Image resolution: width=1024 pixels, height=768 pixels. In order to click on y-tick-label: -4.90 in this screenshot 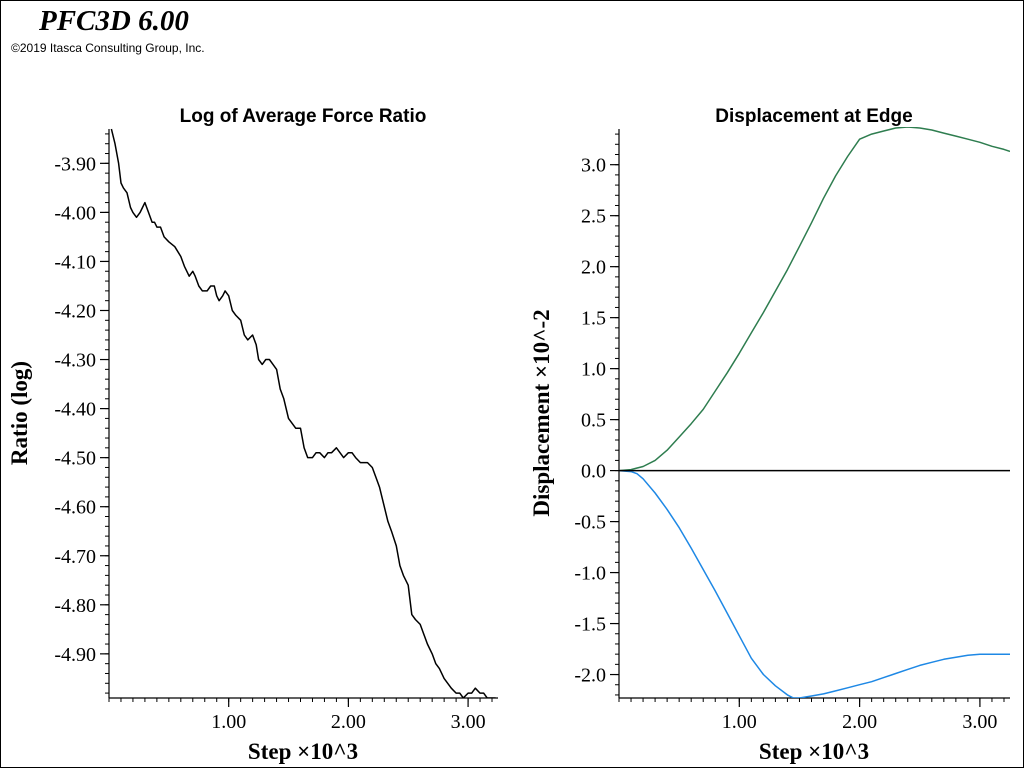, I will do `click(75, 655)`.